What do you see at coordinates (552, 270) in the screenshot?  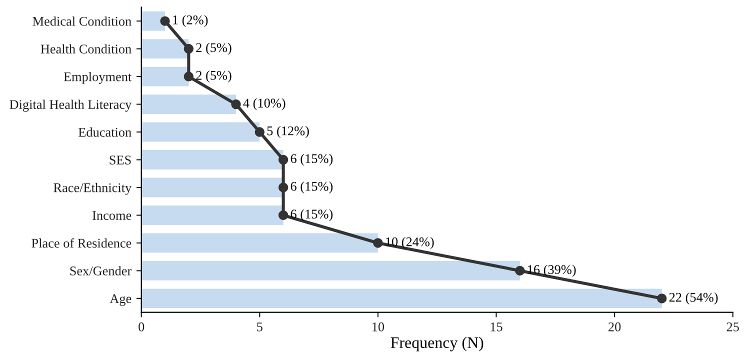 I see `data-label: 16 (39%)` at bounding box center [552, 270].